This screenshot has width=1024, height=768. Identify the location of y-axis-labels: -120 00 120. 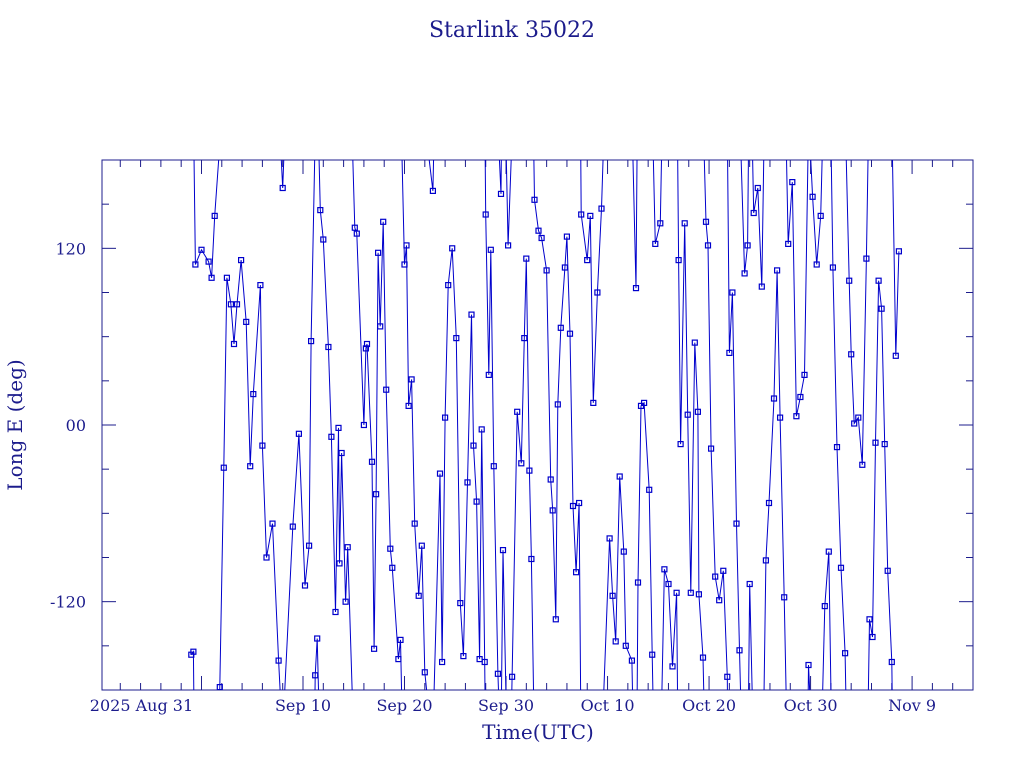
(68, 425).